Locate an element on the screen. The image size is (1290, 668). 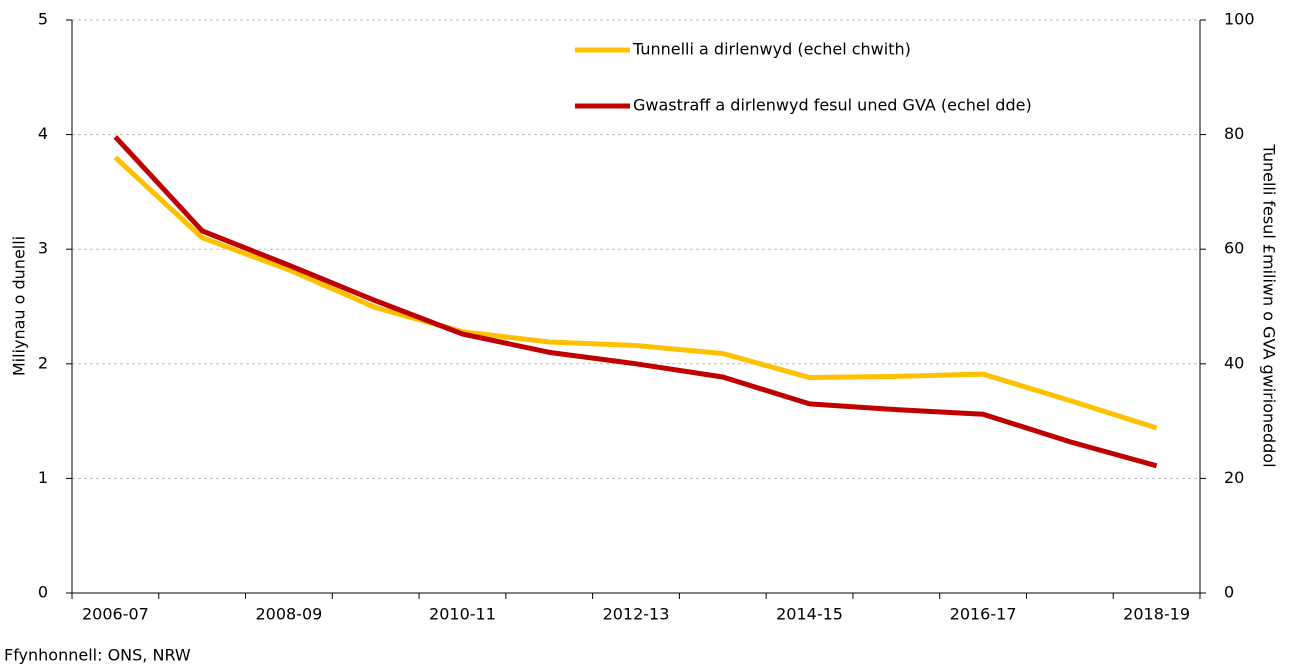
x-tick-label: 2012-13 is located at coordinates (636, 614).